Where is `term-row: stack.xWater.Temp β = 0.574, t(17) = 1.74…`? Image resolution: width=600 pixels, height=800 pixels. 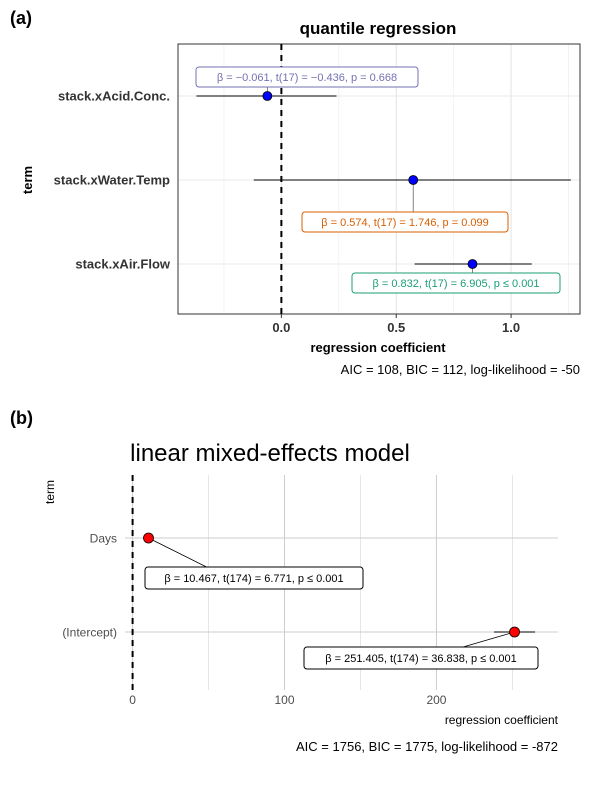
term-row: stack.xWater.Temp β = 0.574, t(17) = 1.74… is located at coordinates (312, 203).